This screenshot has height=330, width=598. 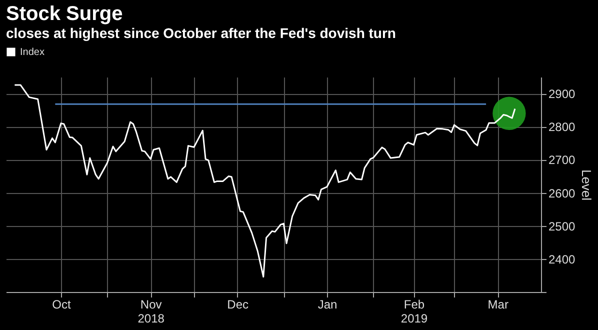 What do you see at coordinates (562, 226) in the screenshot?
I see `y-tick-label: 2500` at bounding box center [562, 226].